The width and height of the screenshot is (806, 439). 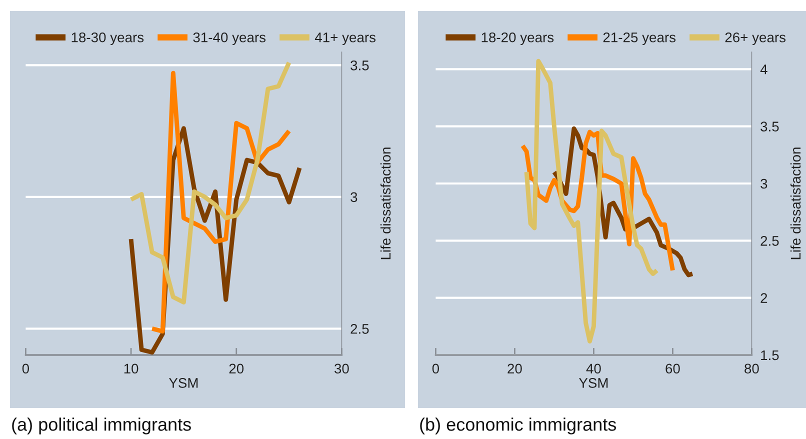 What do you see at coordinates (593, 369) in the screenshot?
I see `x-tick-label: 40` at bounding box center [593, 369].